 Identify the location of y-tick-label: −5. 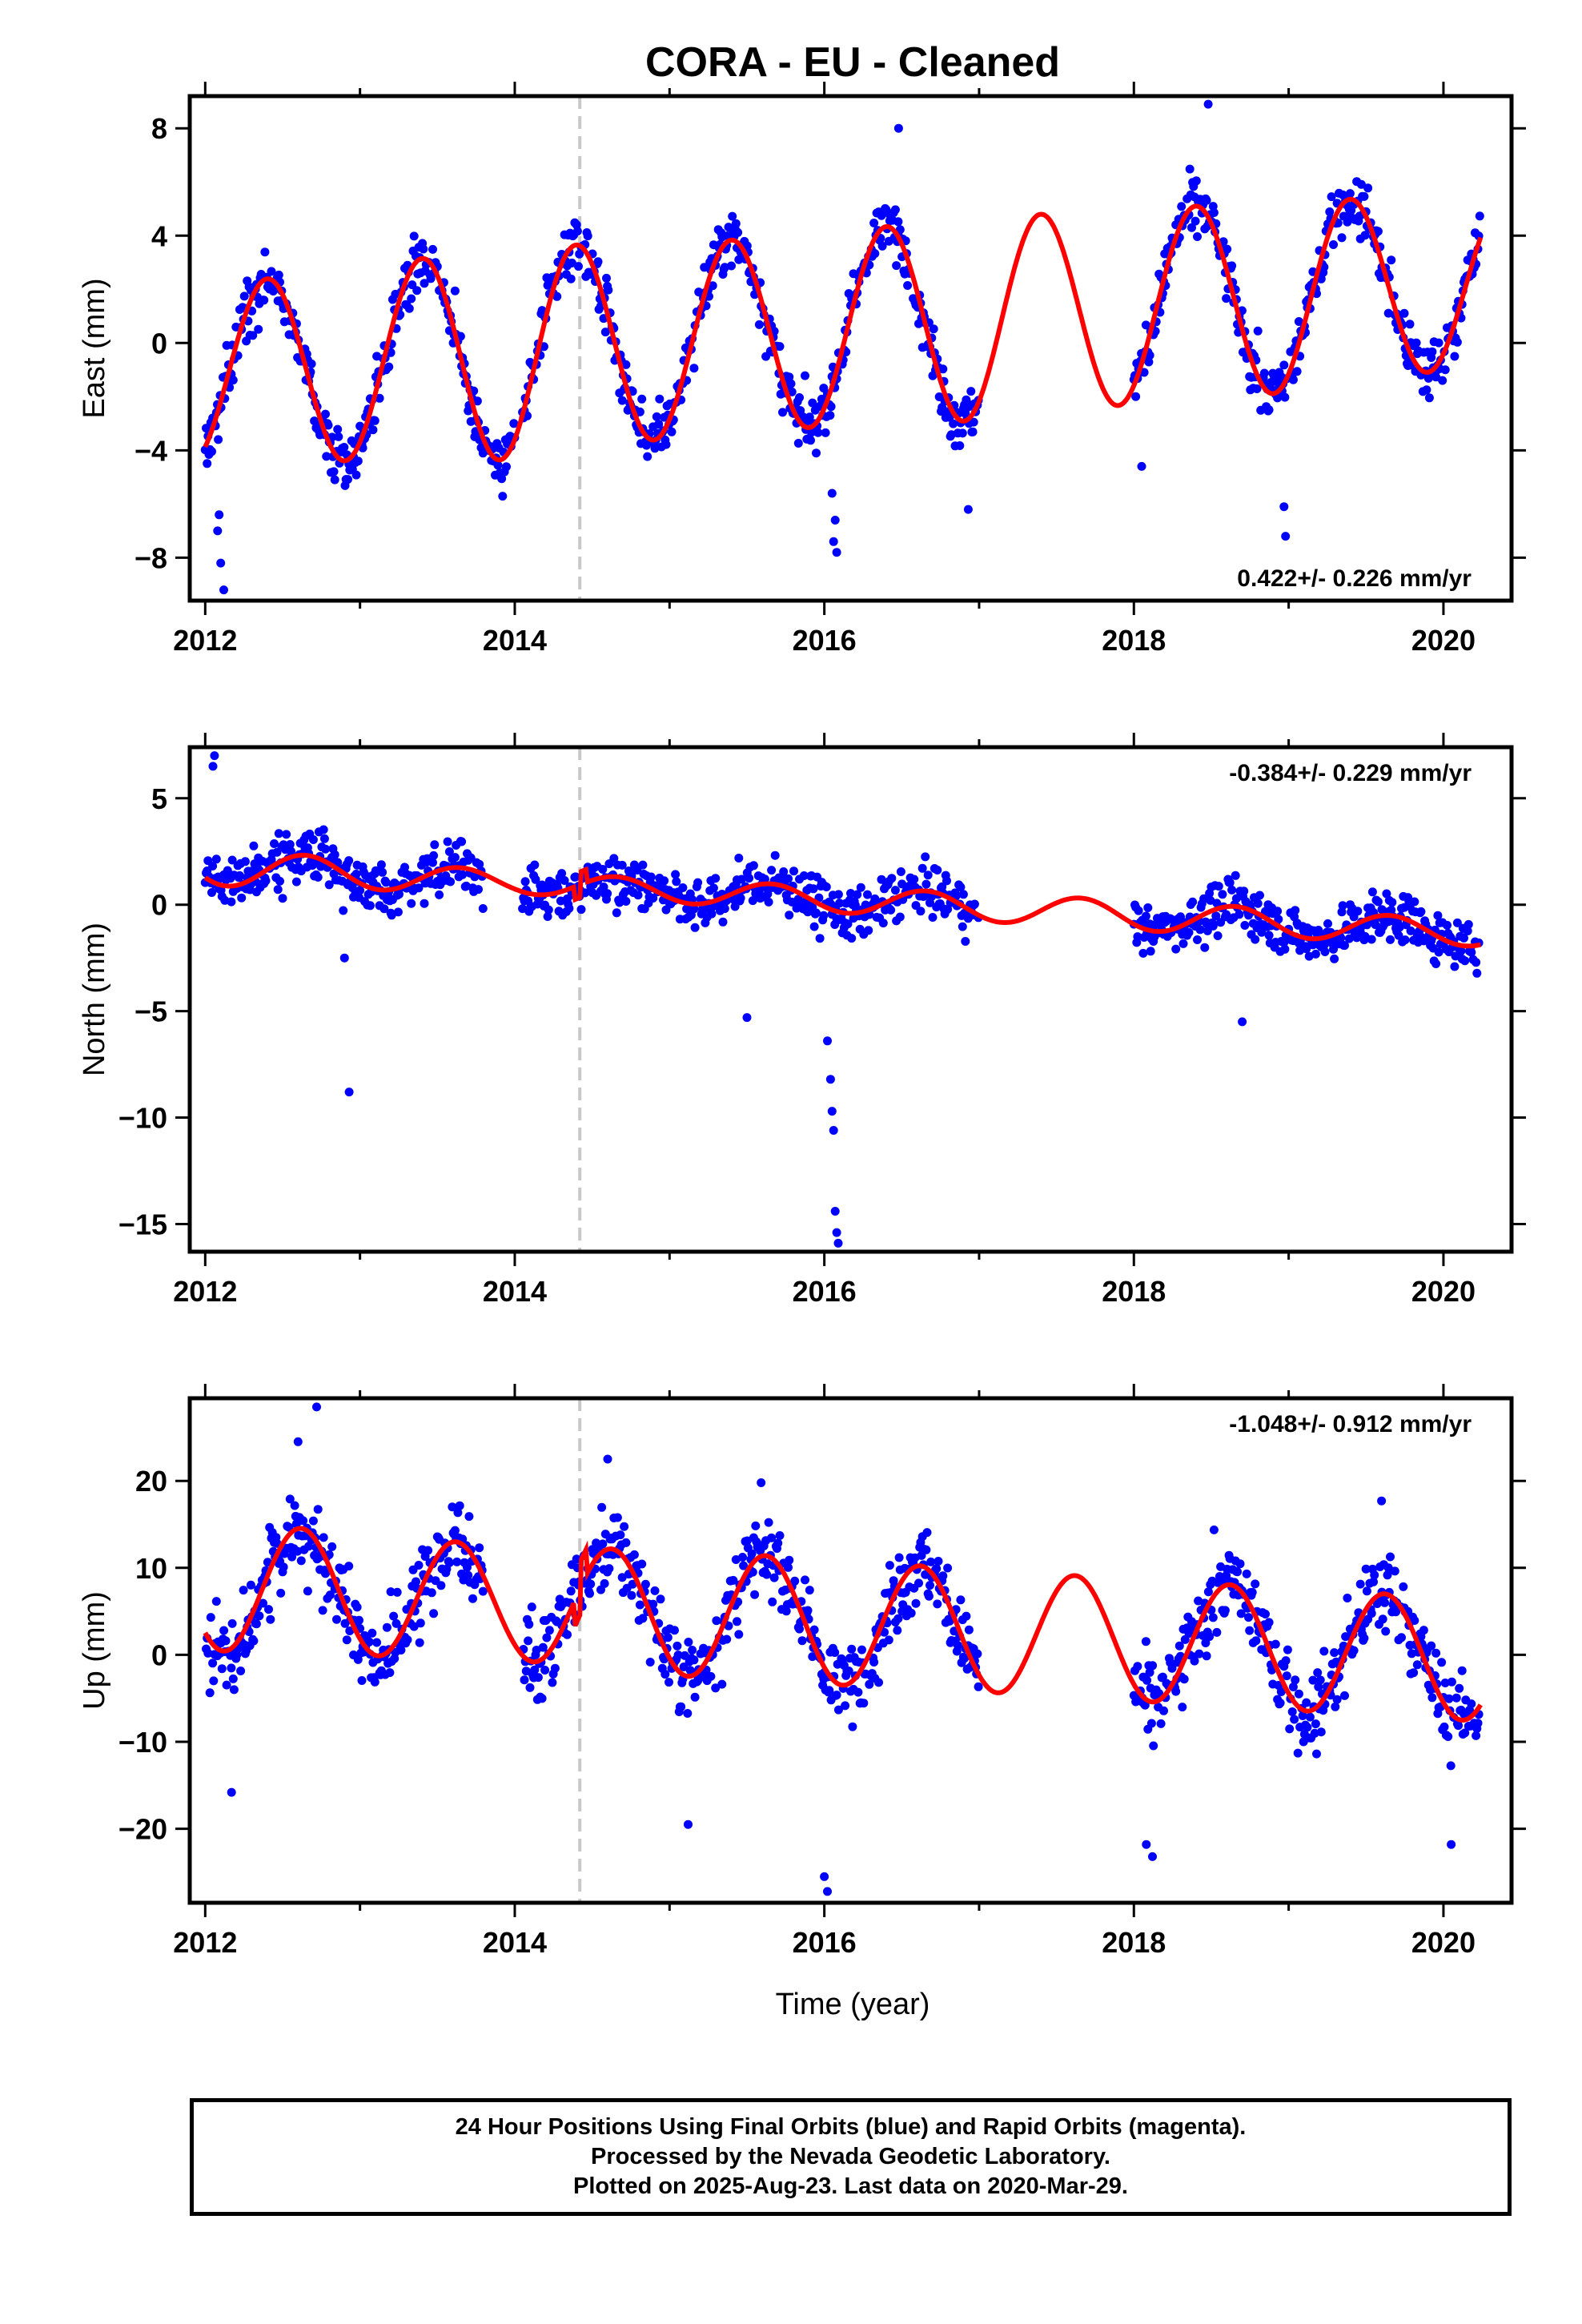
(151, 1012).